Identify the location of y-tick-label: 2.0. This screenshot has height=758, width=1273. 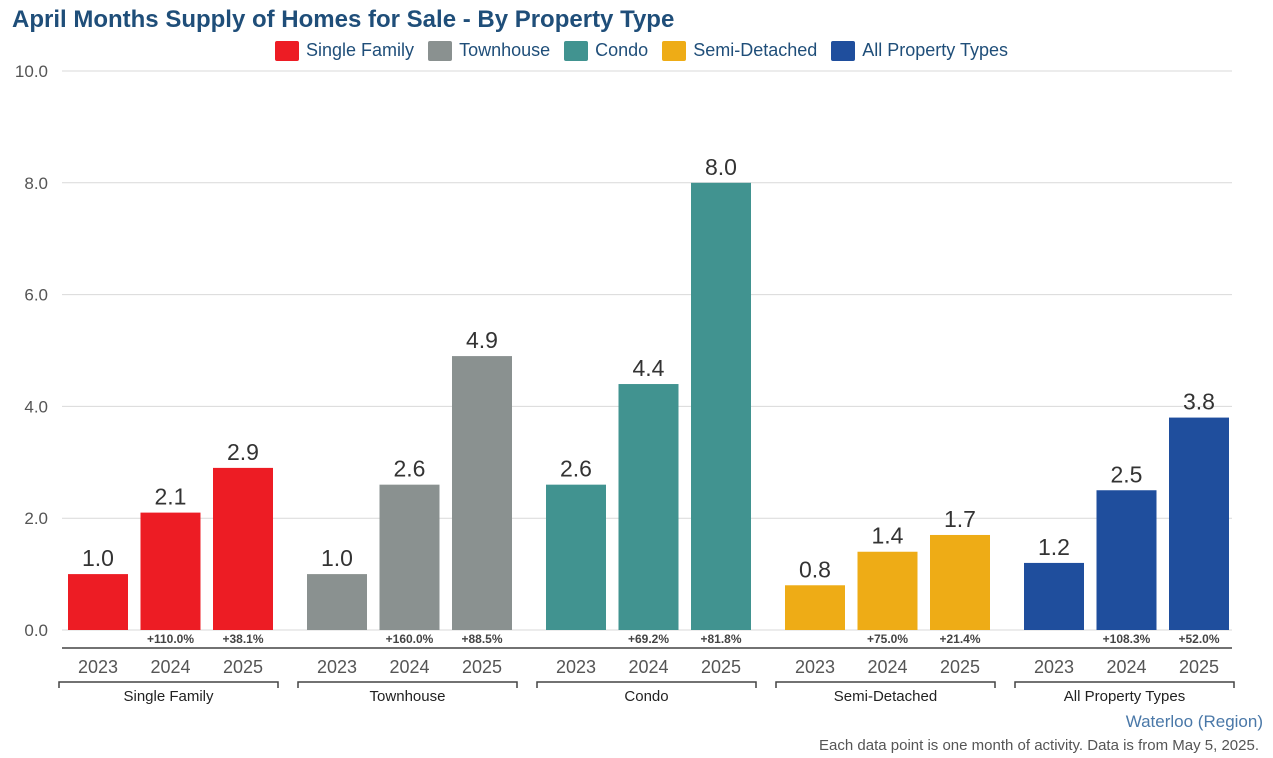
(36, 518).